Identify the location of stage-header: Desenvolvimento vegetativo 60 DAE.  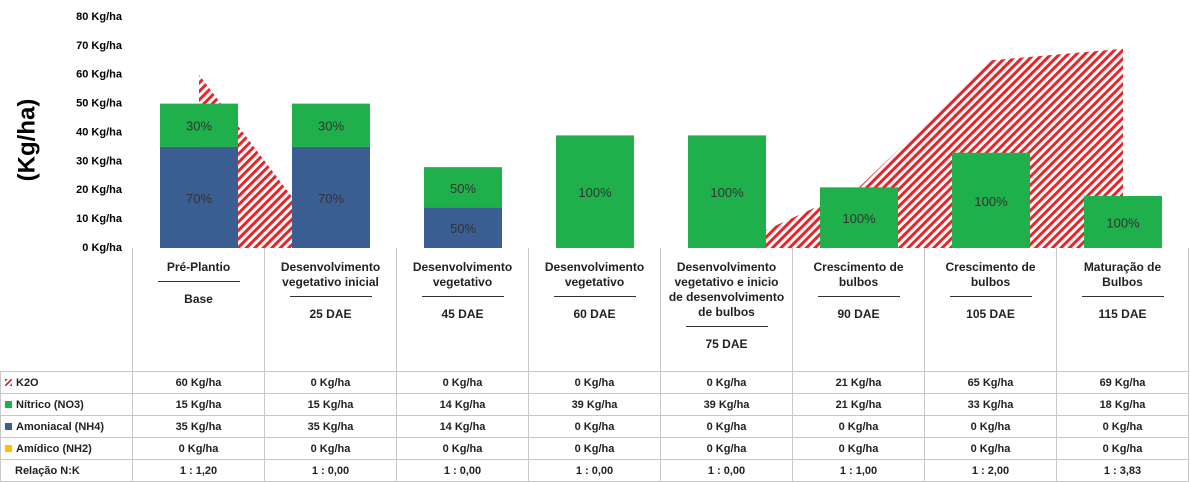
(595, 310).